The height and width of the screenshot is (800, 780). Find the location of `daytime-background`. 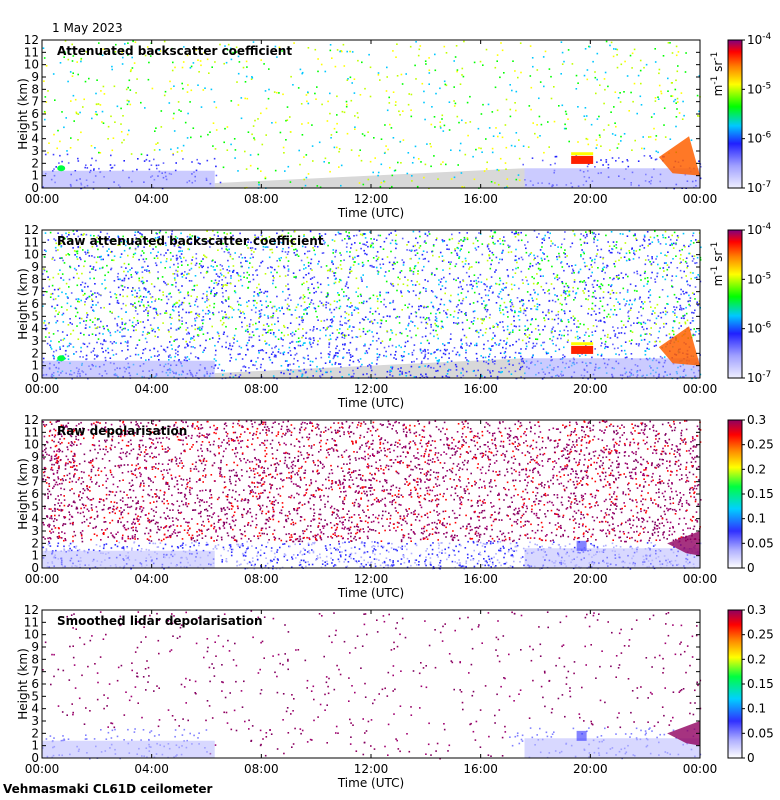

daytime-background is located at coordinates (369, 178).